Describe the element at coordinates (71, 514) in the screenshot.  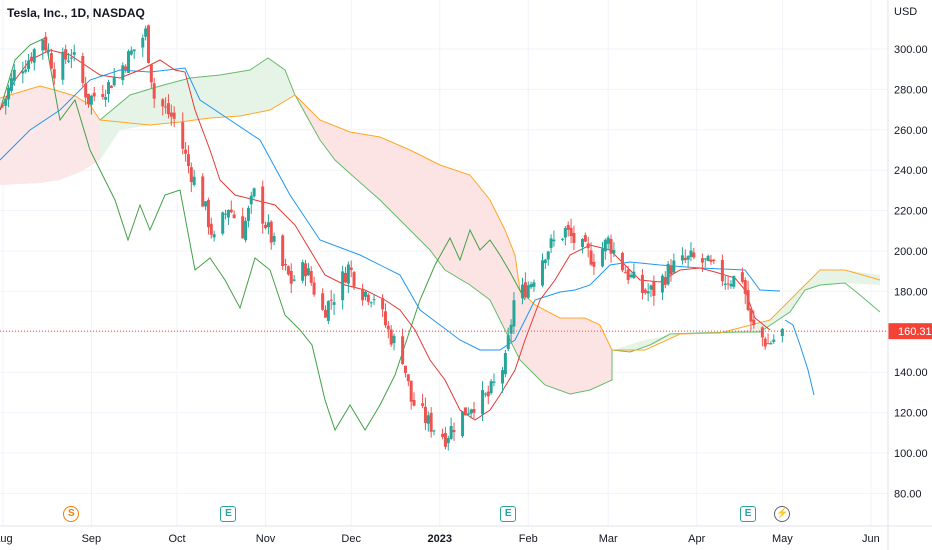
I see `split-badge: S` at that location.